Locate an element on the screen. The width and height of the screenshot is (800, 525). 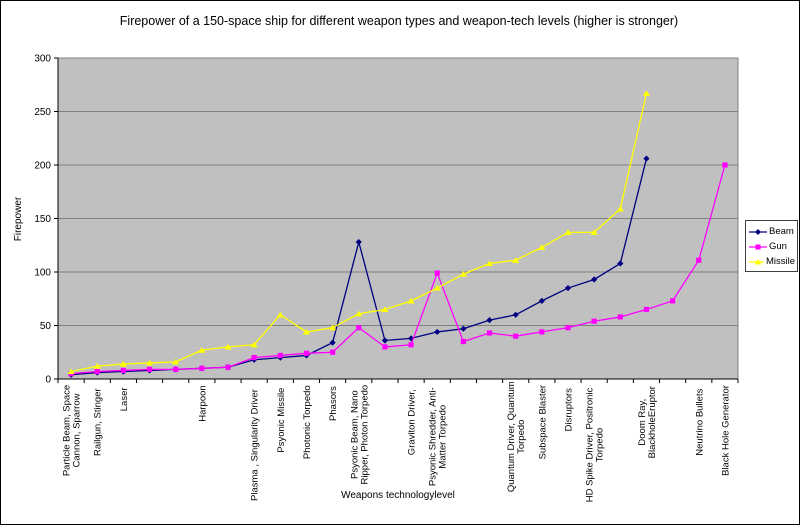
legend-entry-missile: Missile is located at coordinates (772, 261).